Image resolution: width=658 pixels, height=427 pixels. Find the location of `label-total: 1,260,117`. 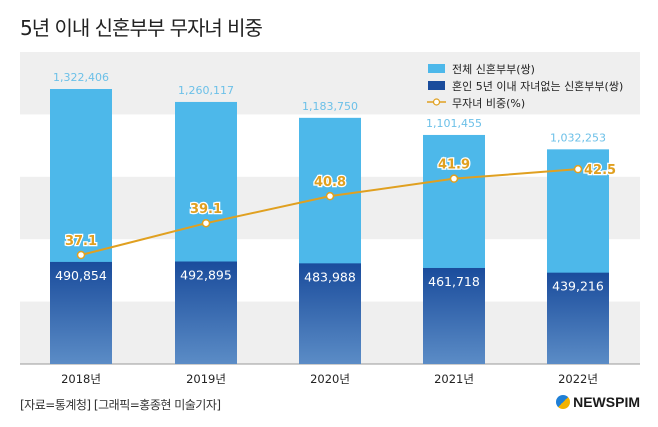

label-total: 1,260,117 is located at coordinates (206, 90).